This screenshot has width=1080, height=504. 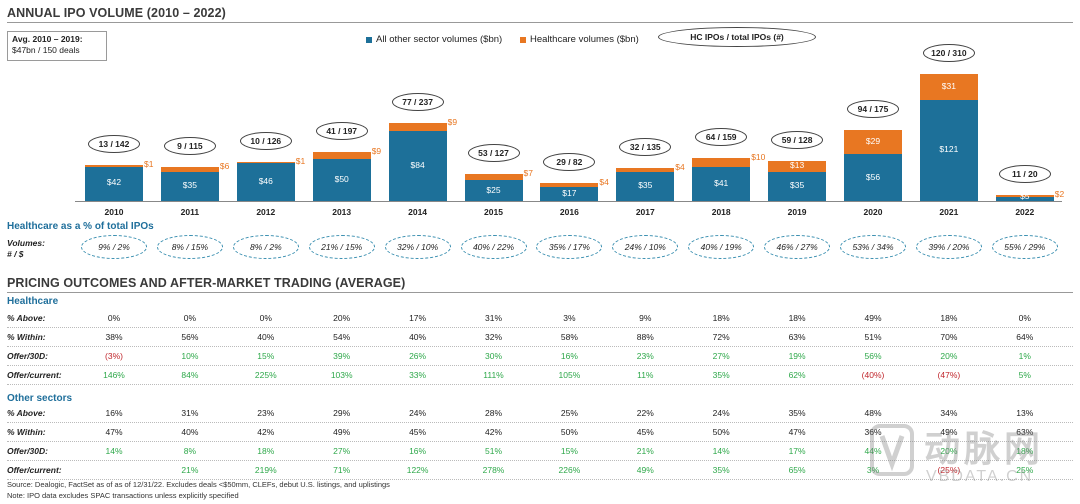 What do you see at coordinates (645, 413) in the screenshot?
I see `other-sectors-cell-0-2017: 22%` at bounding box center [645, 413].